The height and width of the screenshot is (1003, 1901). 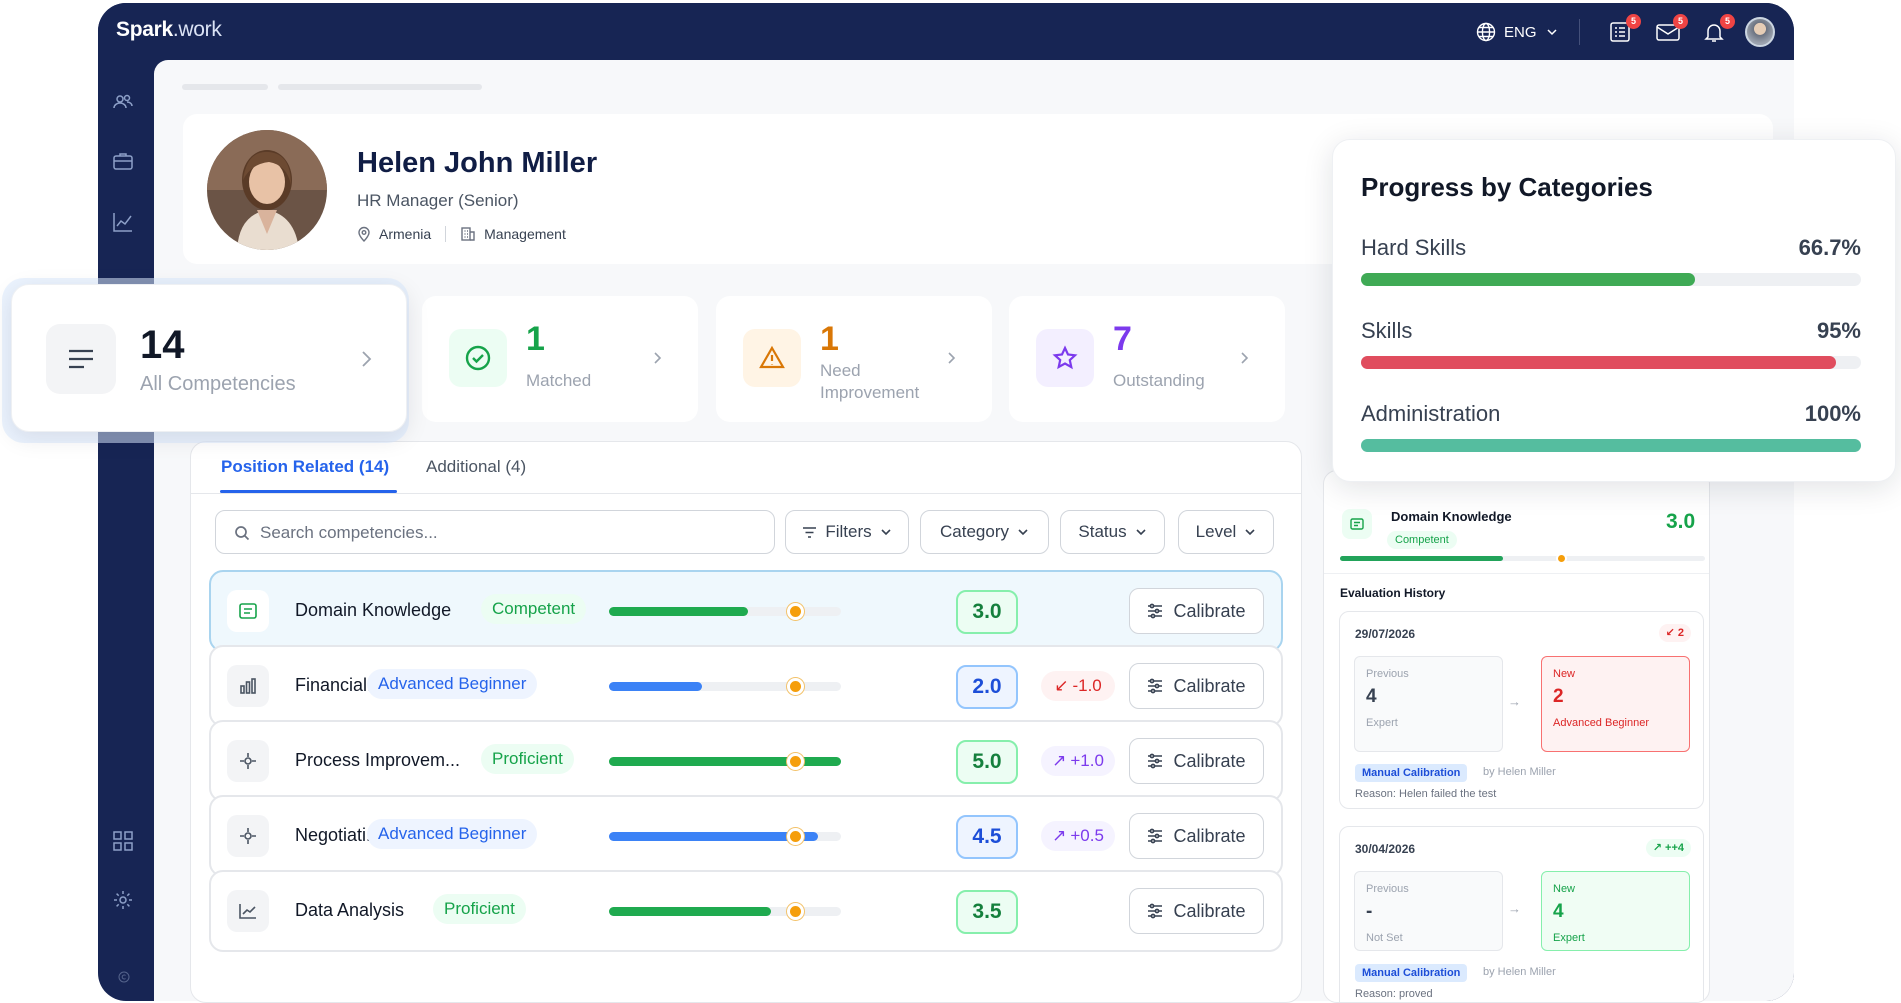 I want to click on stat-card-all-competencies: 14 All Competencies, so click(x=209, y=358).